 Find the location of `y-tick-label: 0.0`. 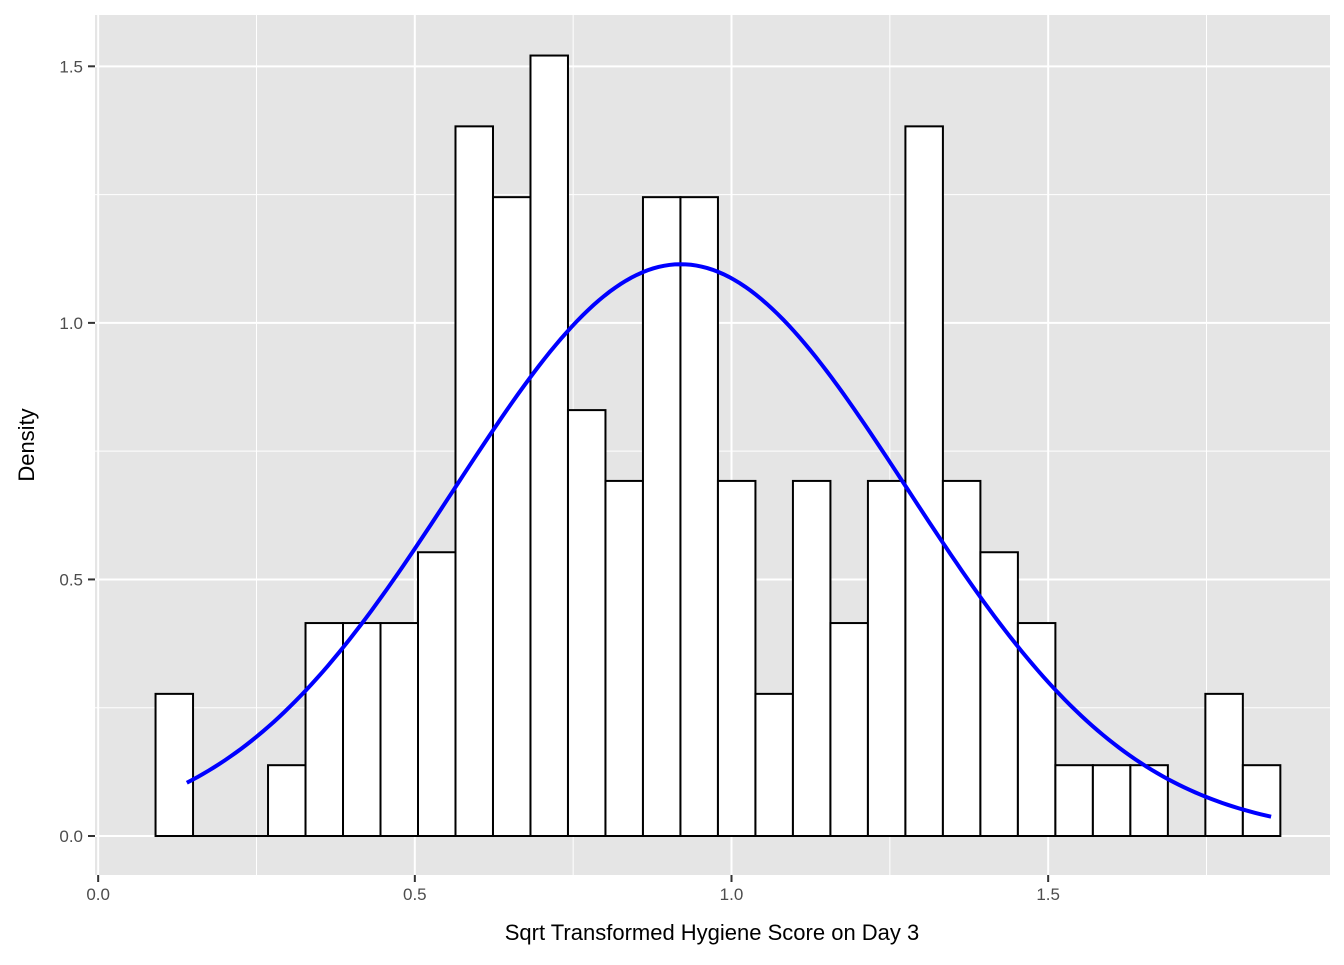

y-tick-label: 0.0 is located at coordinates (71, 836).